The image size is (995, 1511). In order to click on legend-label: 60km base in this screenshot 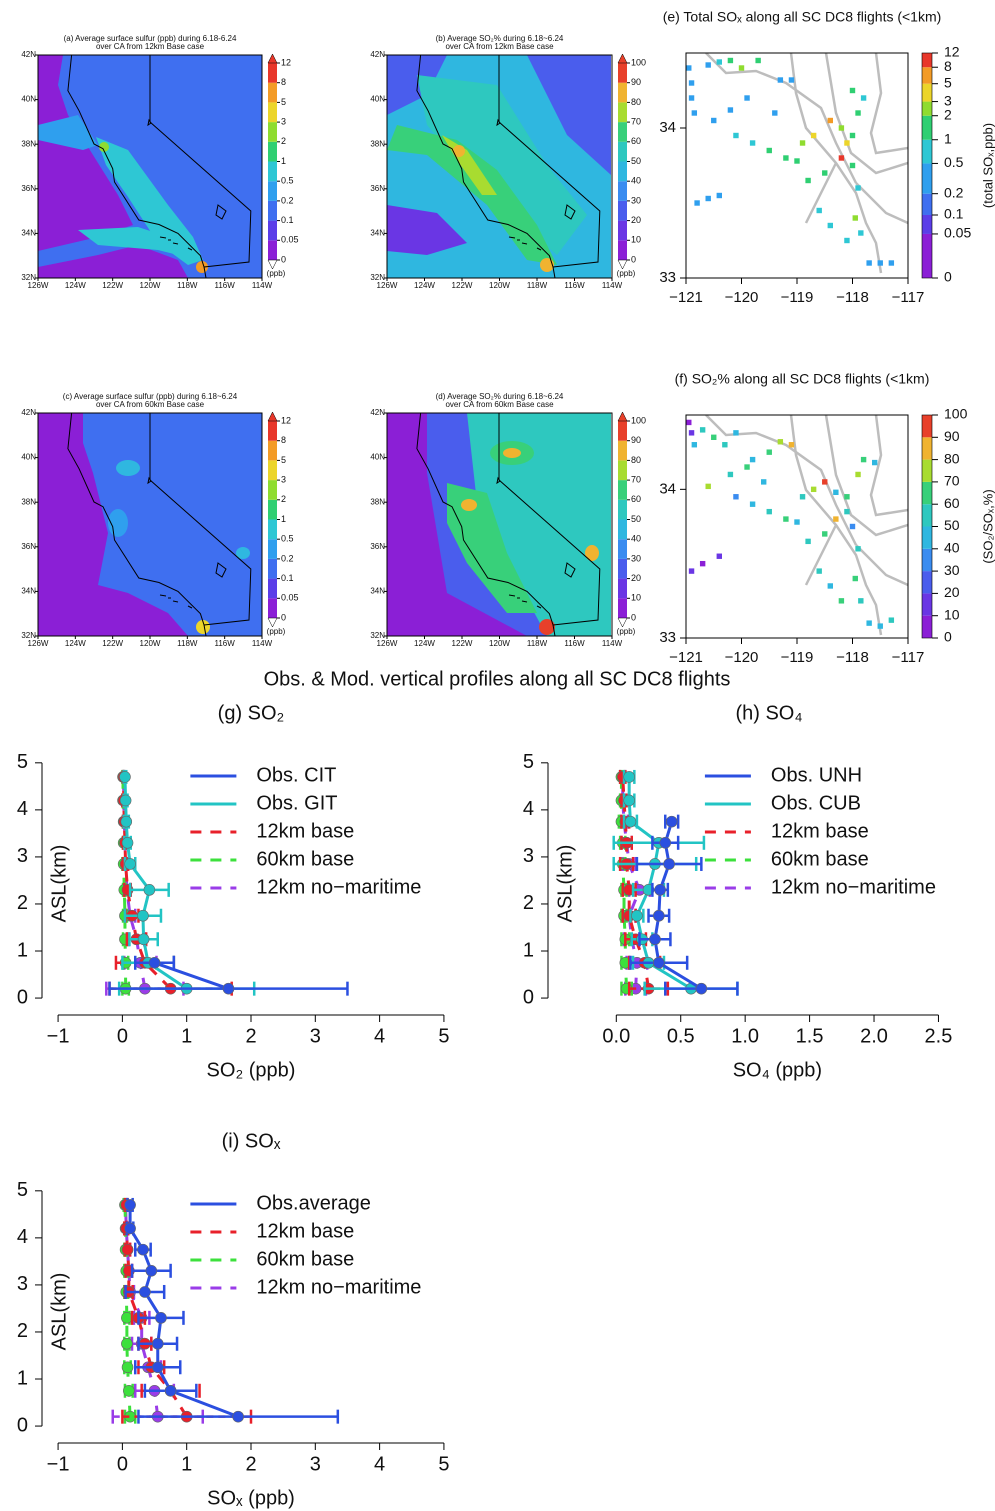, I will do `click(305, 859)`.